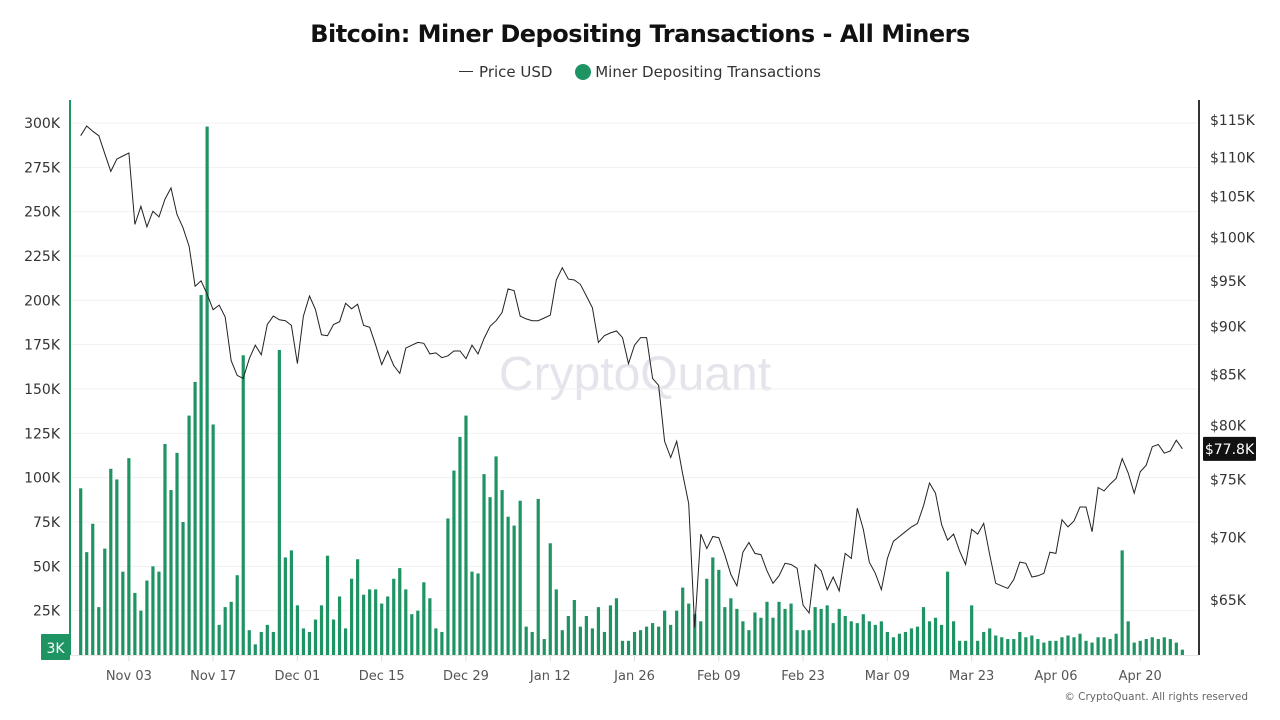 The image size is (1280, 720). I want to click on left-axis-tick-label: 50K, so click(47, 567).